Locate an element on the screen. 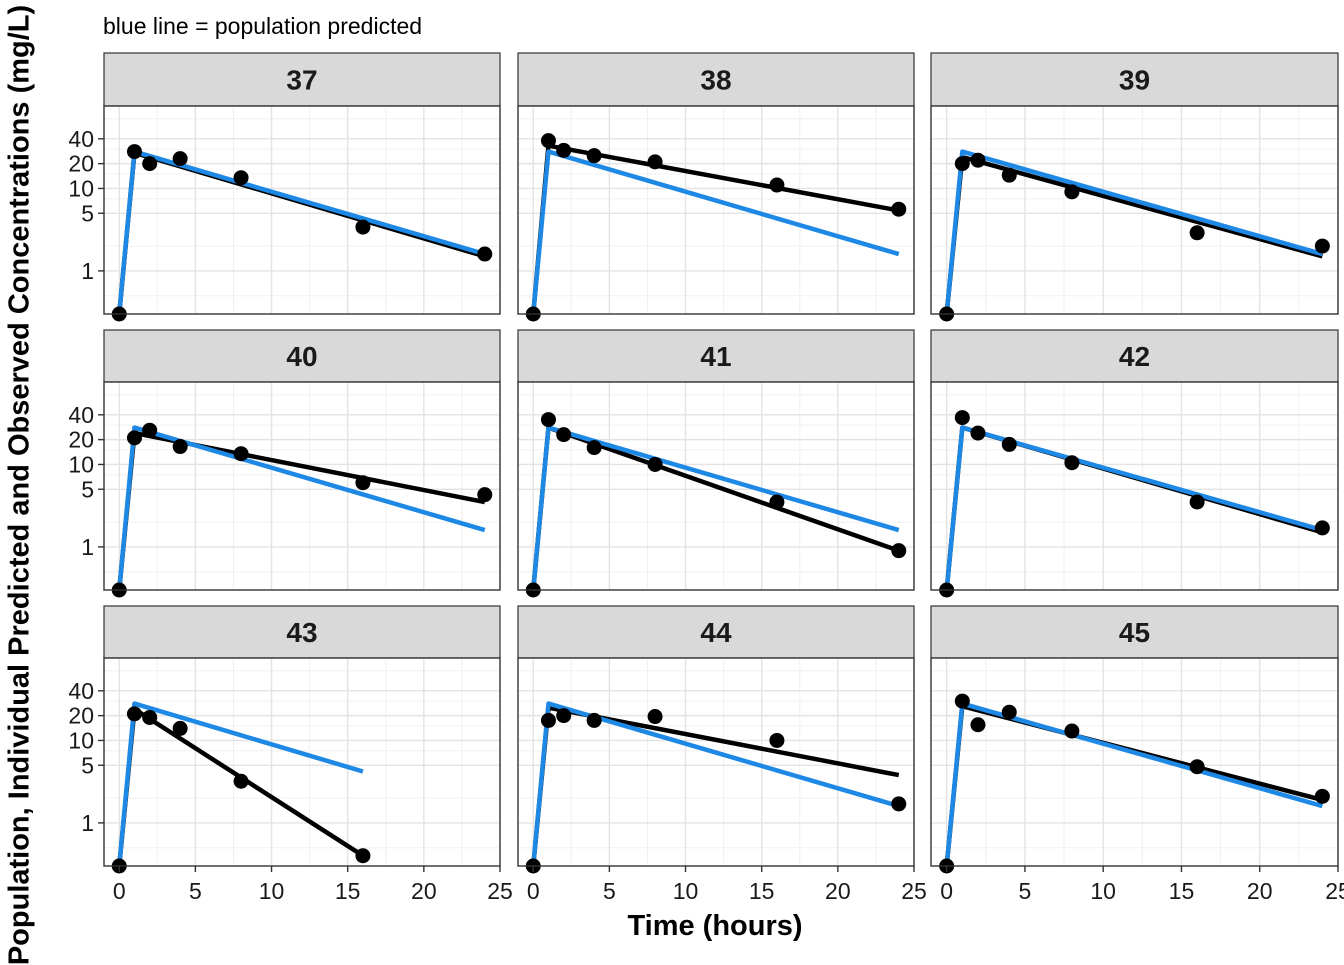  facet-panel-42: 42 is located at coordinates (1134, 463).